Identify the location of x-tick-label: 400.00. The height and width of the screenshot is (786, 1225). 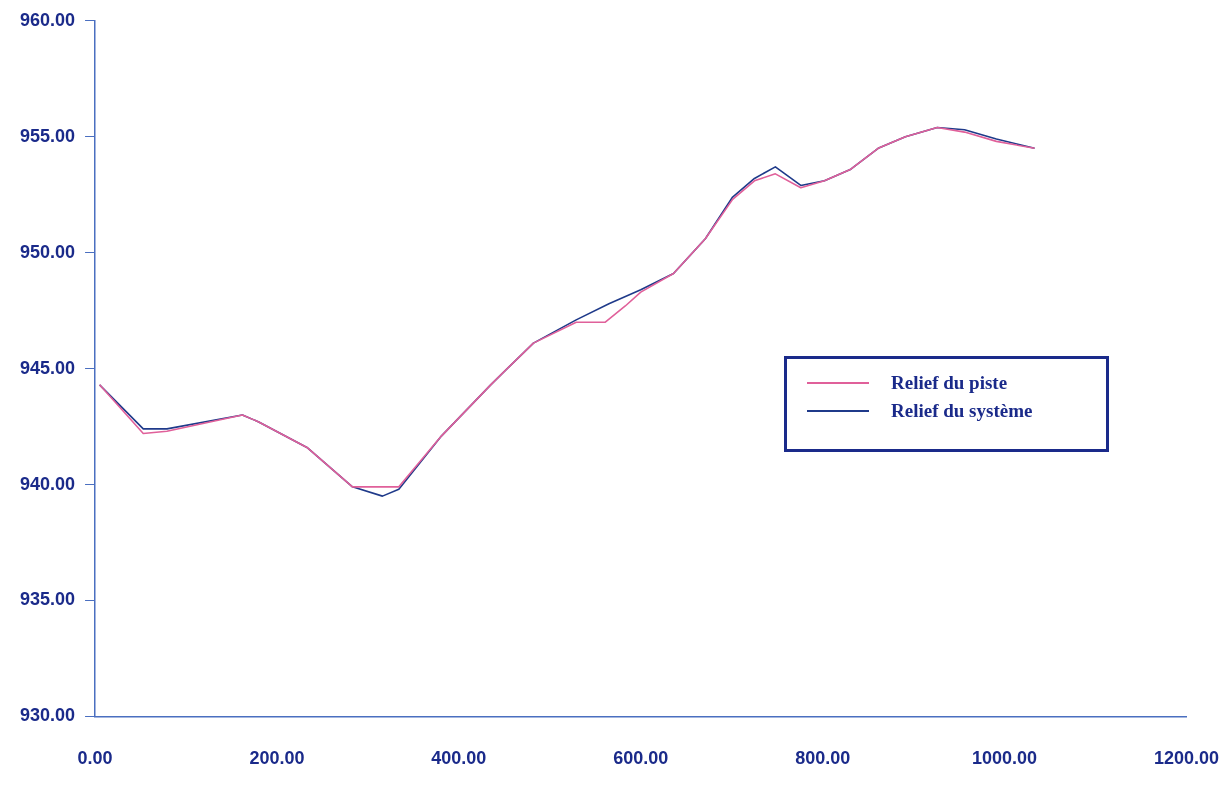
(459, 758).